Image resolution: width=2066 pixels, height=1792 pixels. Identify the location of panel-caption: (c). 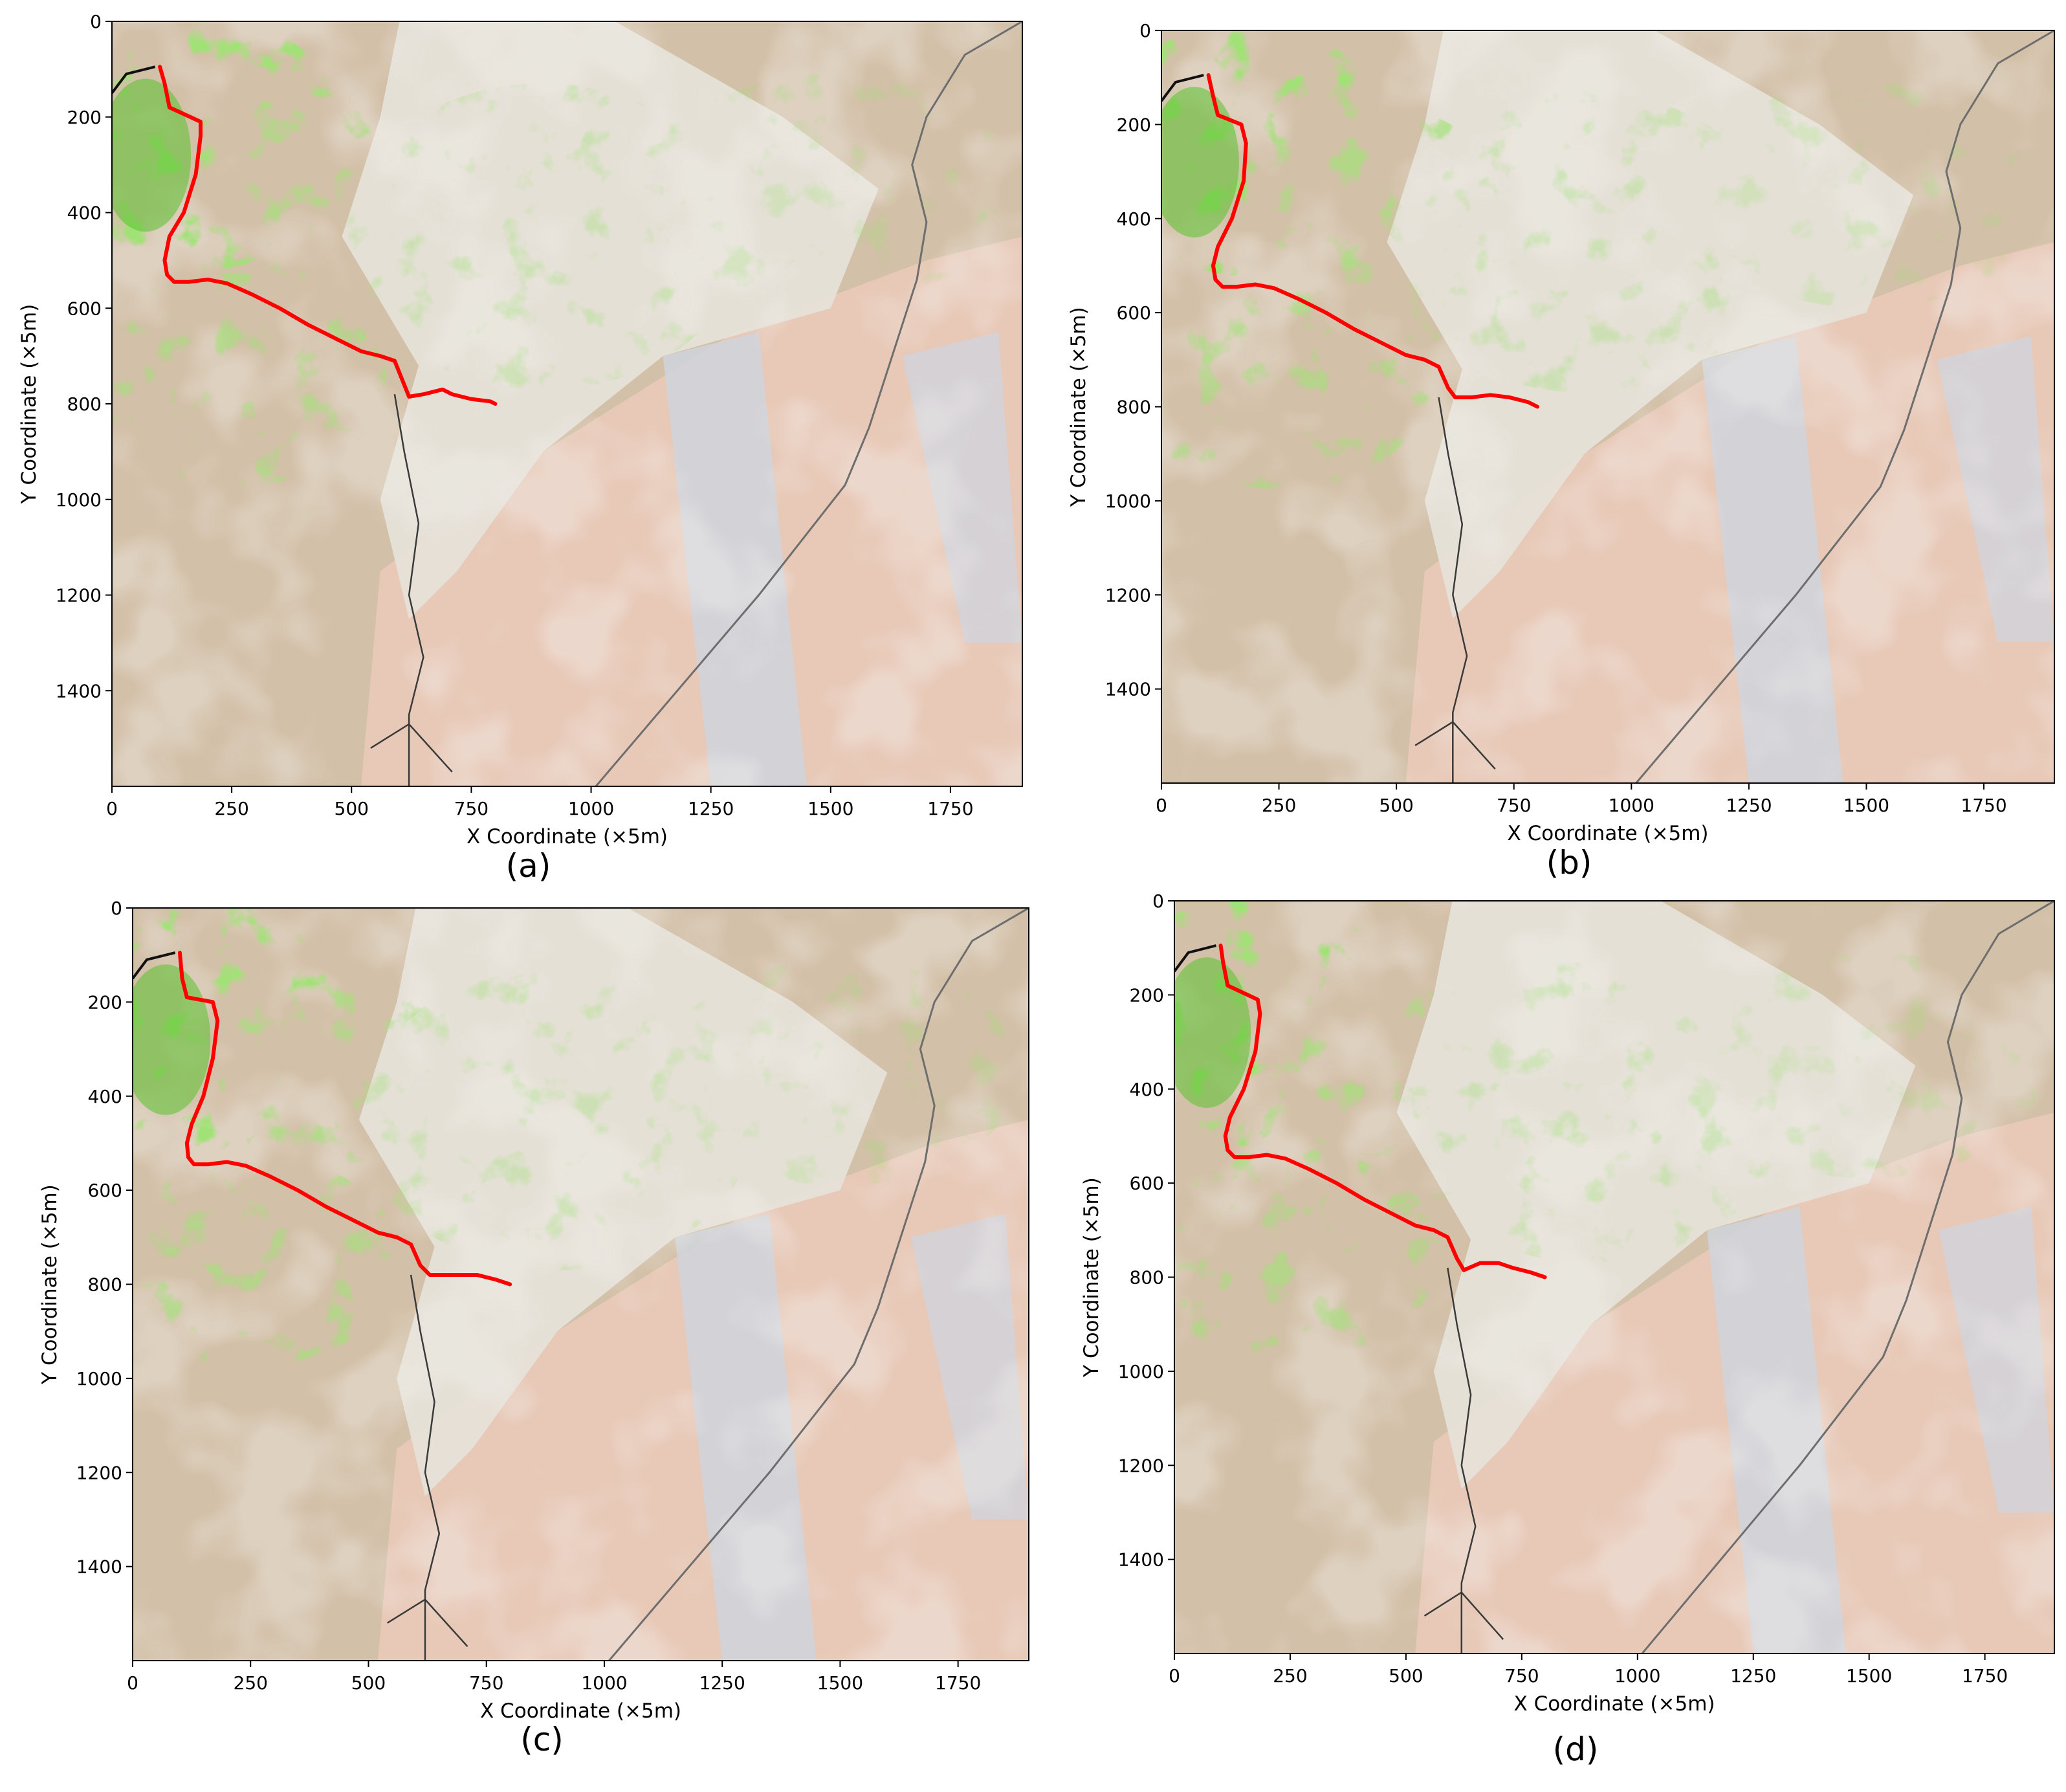
(542, 1739).